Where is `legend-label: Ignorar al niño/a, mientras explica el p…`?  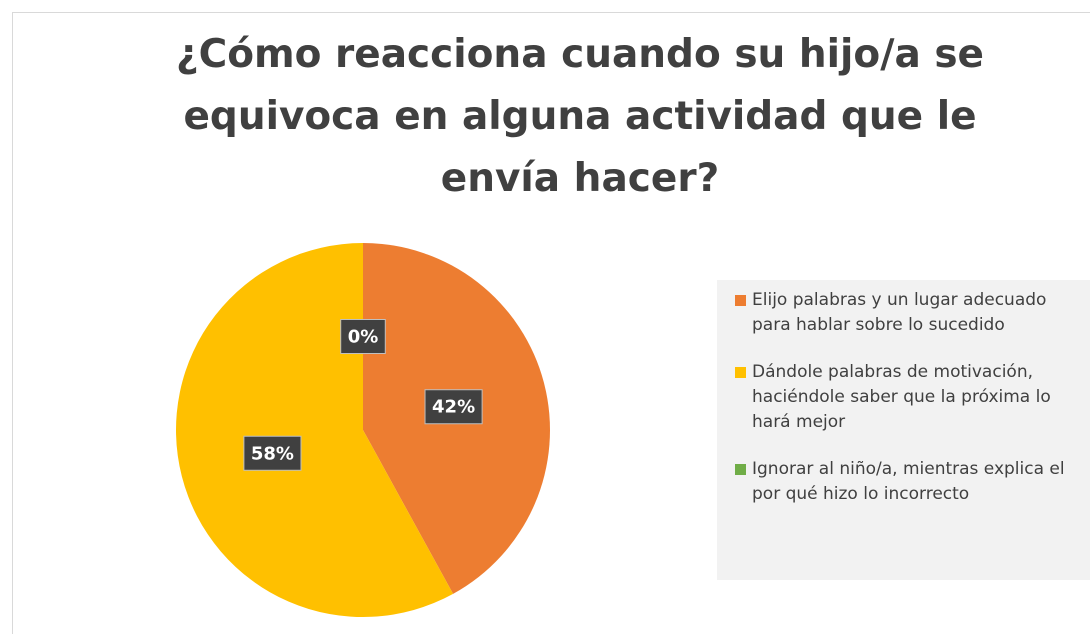
legend-label: Ignorar al niño/a, mientras explica el p… is located at coordinates (908, 481).